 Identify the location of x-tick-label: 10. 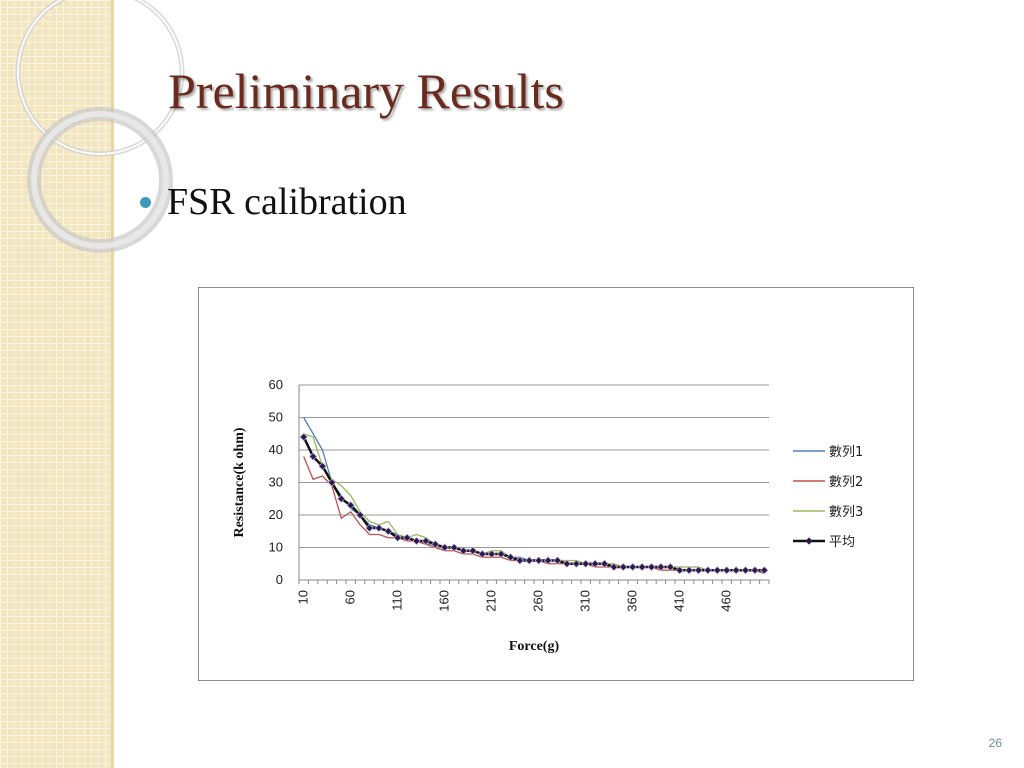
(303, 597).